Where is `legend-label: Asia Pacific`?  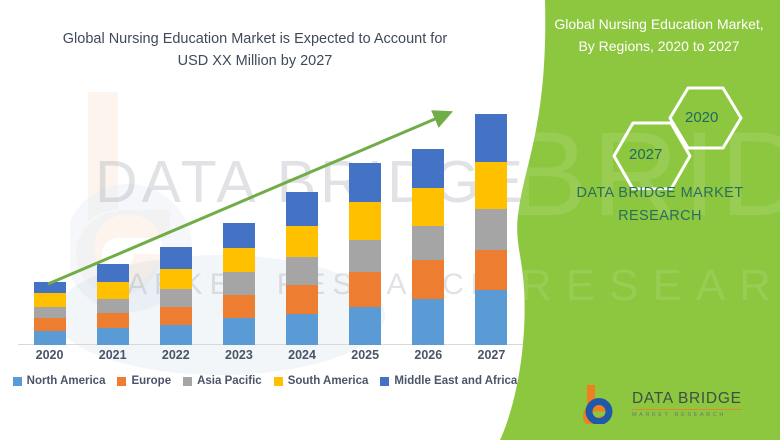 legend-label: Asia Pacific is located at coordinates (229, 381).